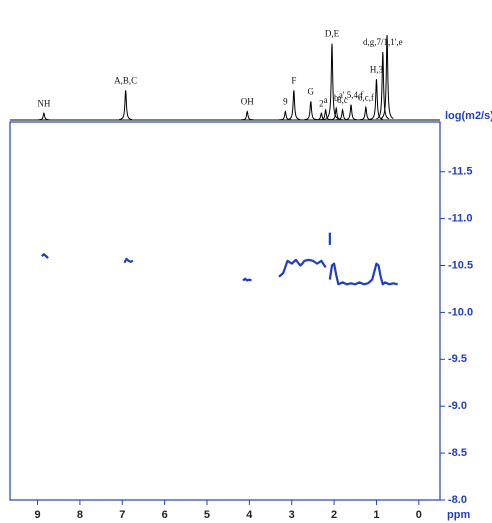  Describe the element at coordinates (457, 406) in the screenshot. I see `y-tick-label: -9.0` at that location.